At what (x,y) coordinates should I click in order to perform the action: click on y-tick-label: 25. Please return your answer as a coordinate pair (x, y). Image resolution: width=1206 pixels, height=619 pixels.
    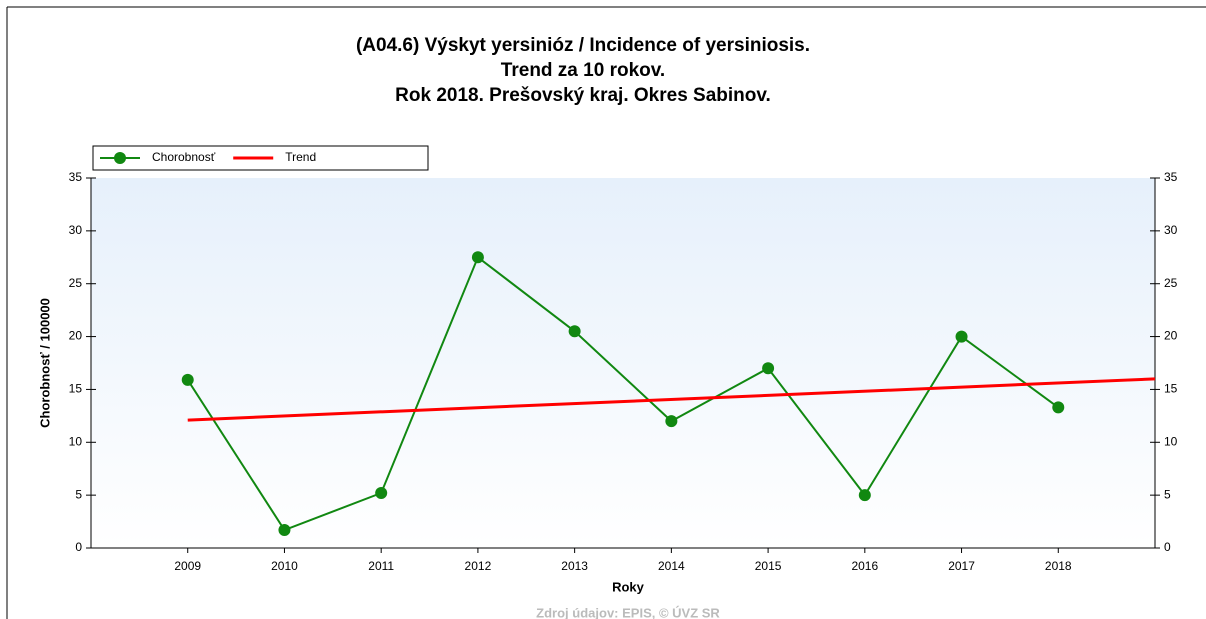
    Looking at the image, I should click on (76, 283).